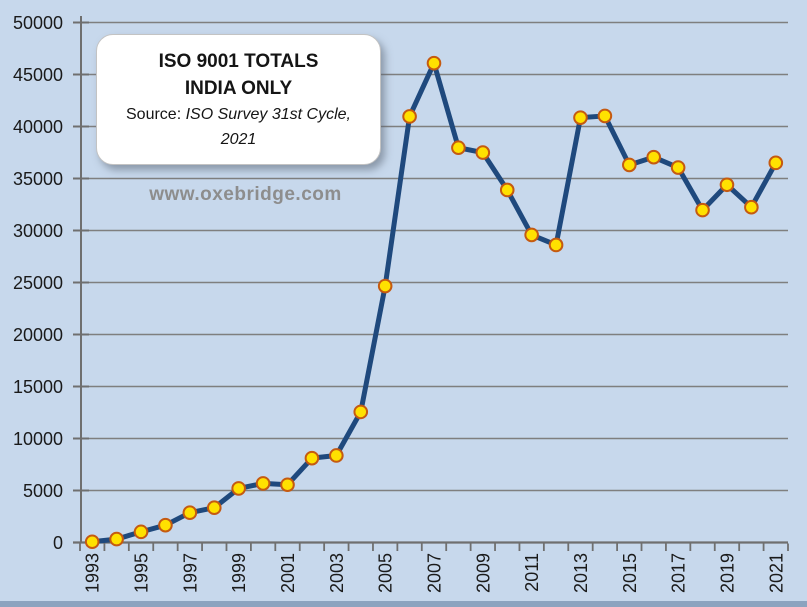 Image resolution: width=807 pixels, height=607 pixels. I want to click on y-tick-label: 45000, so click(38, 75).